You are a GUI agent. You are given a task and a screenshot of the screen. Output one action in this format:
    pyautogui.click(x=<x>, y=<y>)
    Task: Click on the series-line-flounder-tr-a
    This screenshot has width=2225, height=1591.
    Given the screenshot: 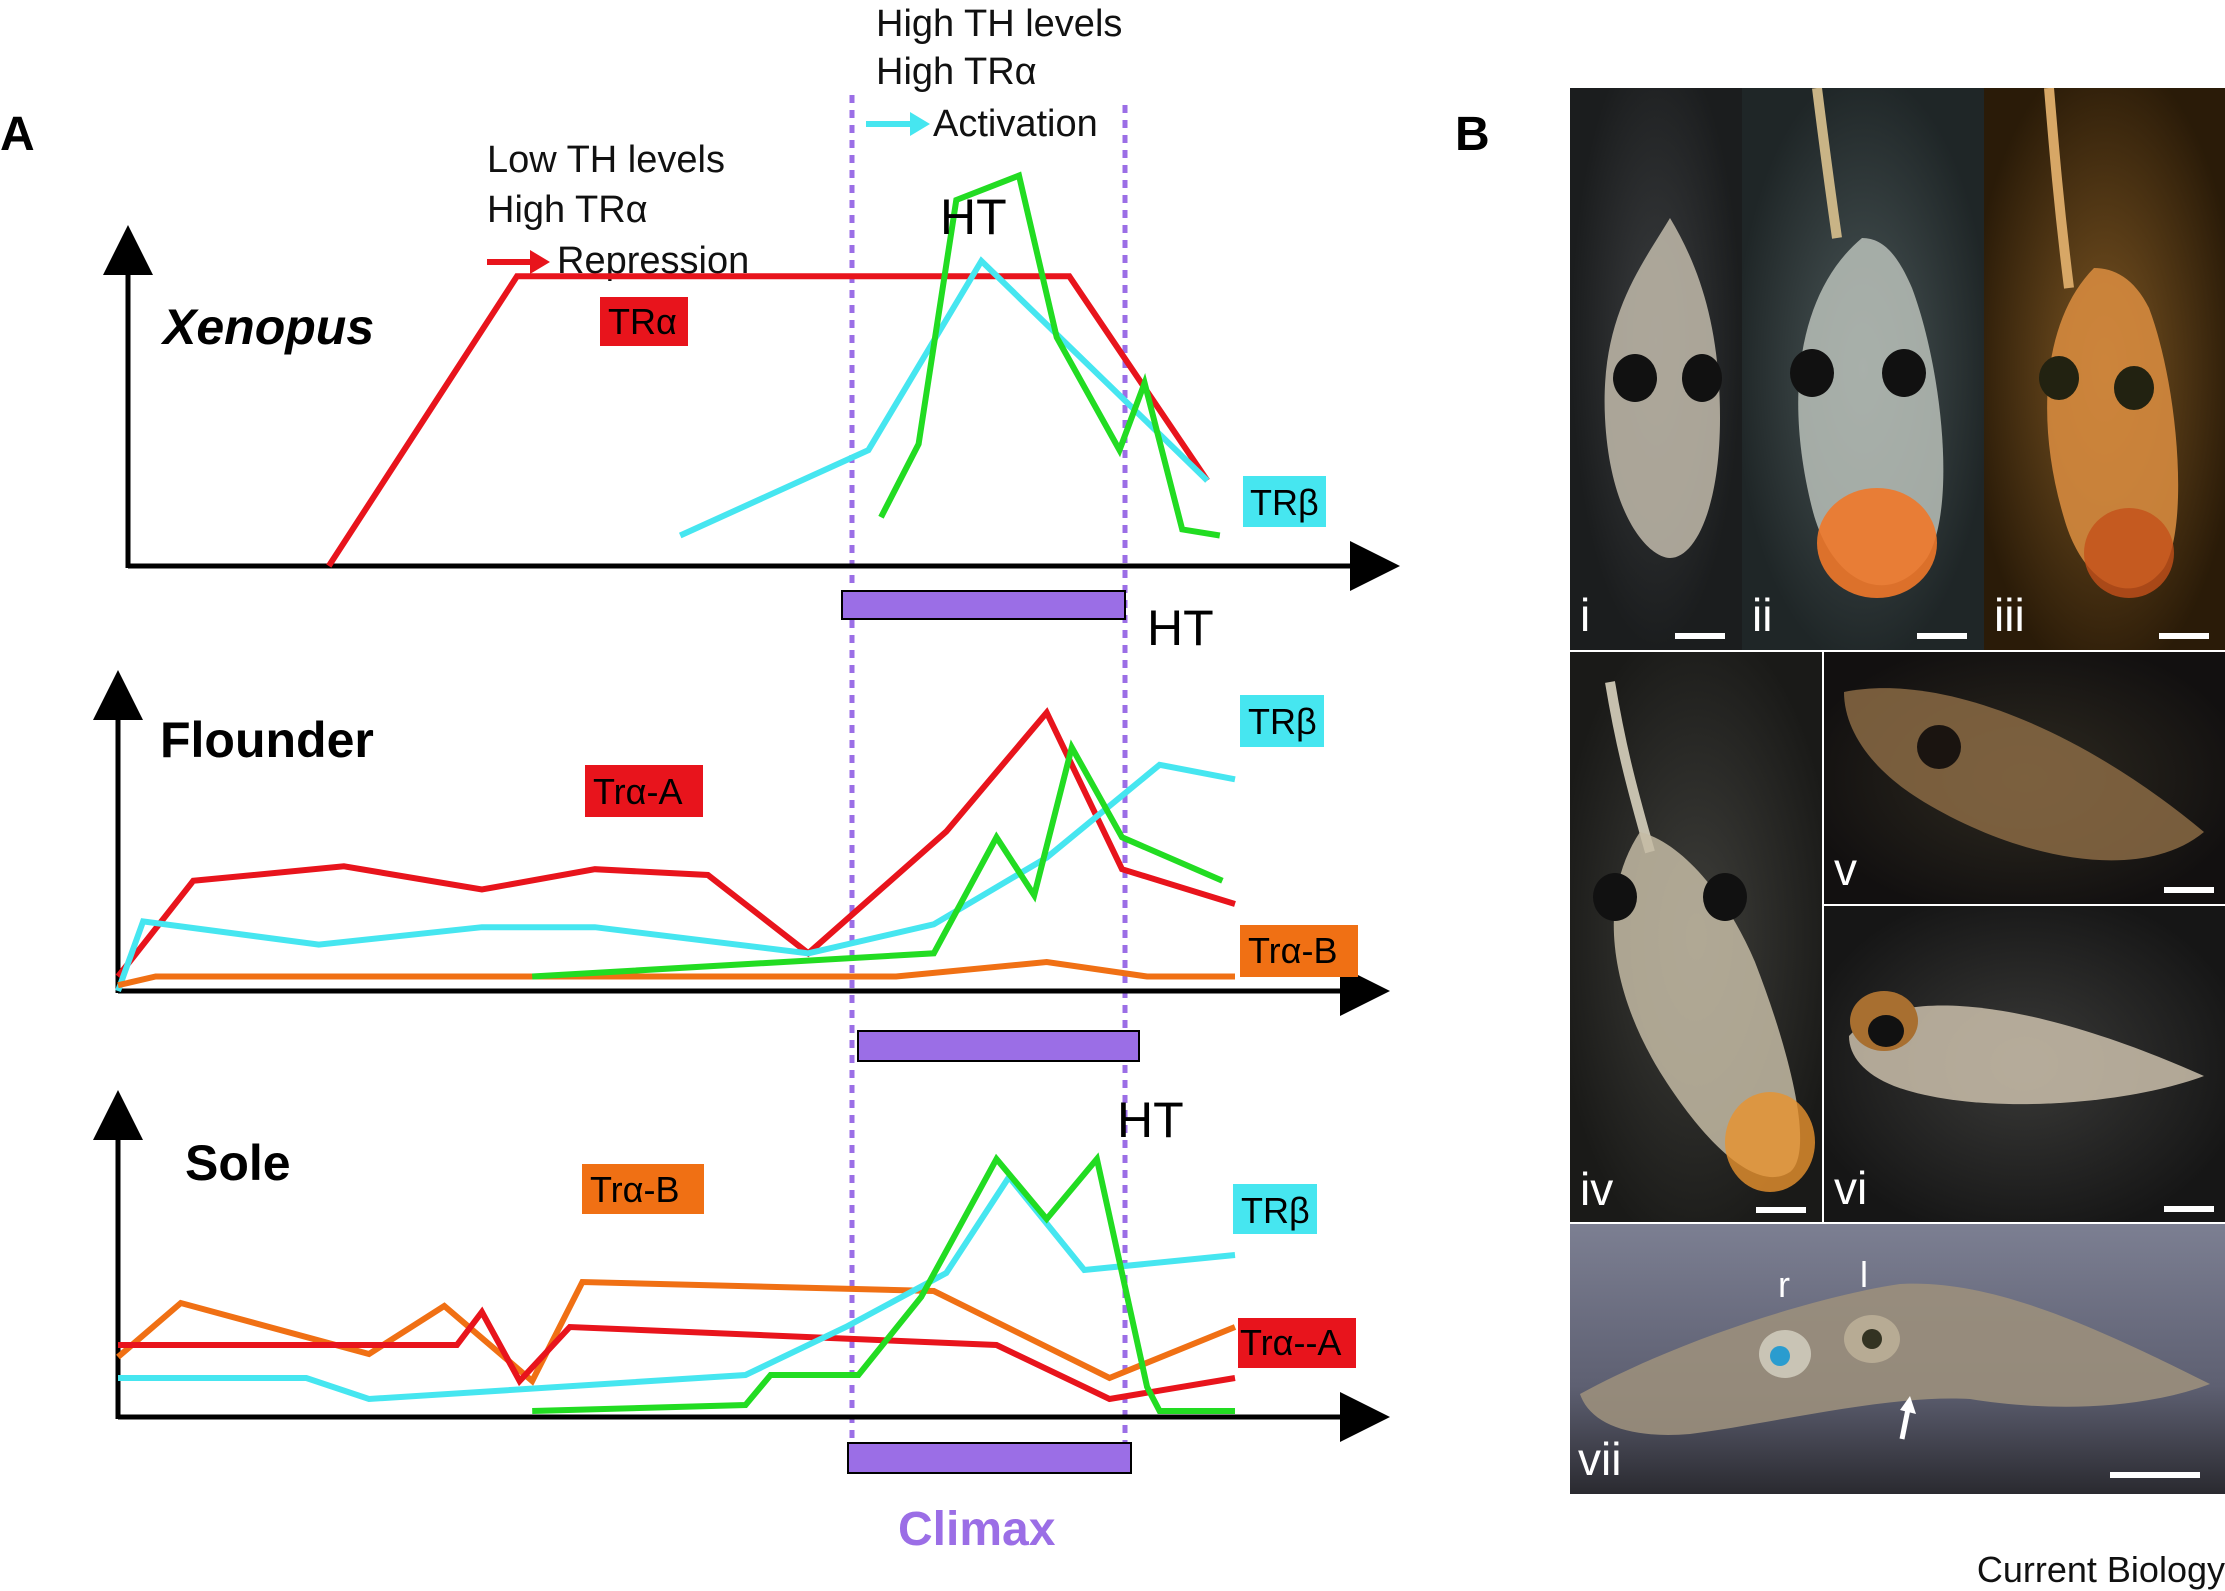 What is the action you would take?
    pyautogui.click(x=675, y=843)
    